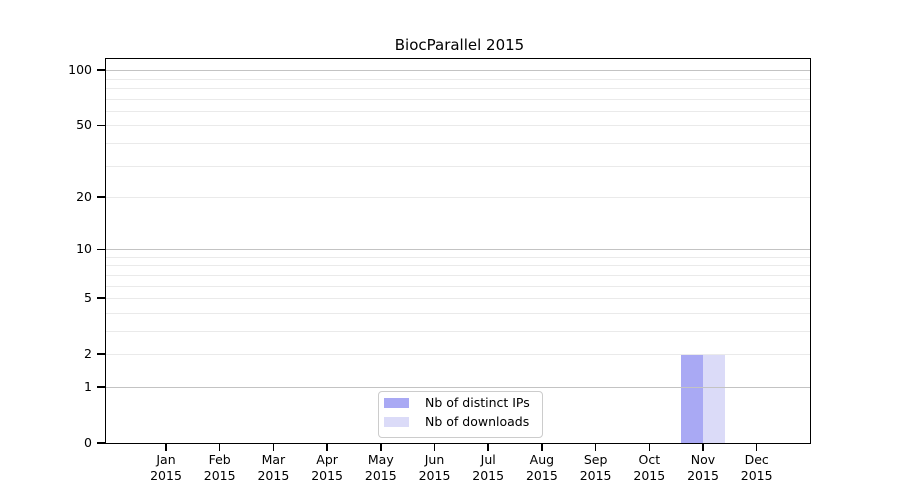  What do you see at coordinates (477, 402) in the screenshot?
I see `legend-label-distinct-ips: Nb of distinct IPs` at bounding box center [477, 402].